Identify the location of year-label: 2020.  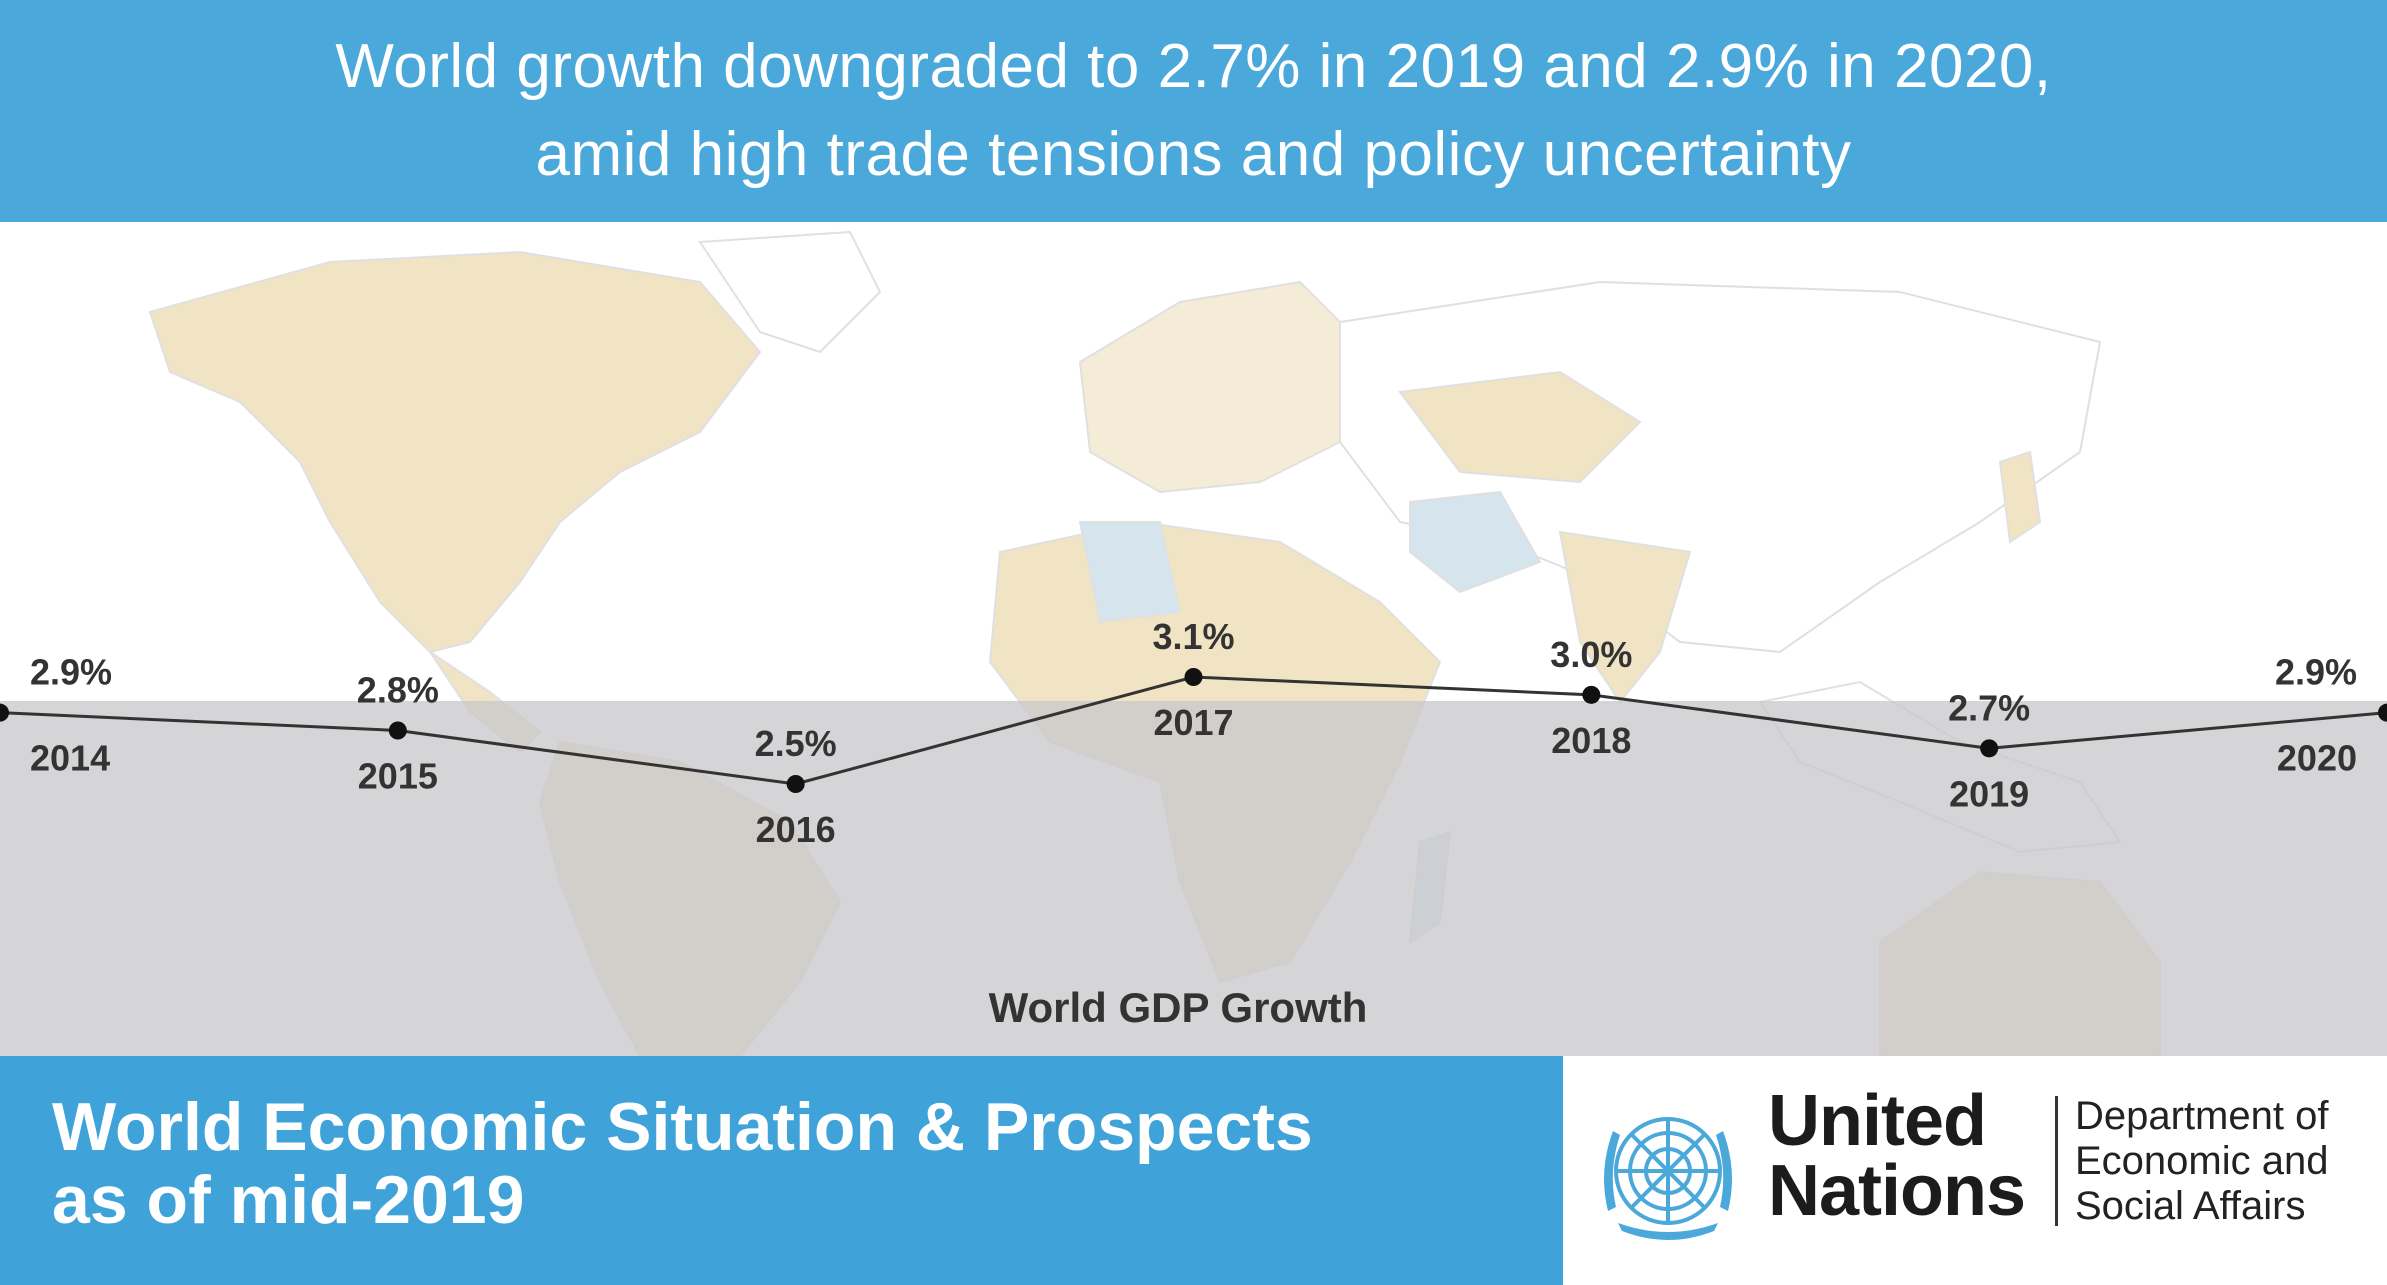
(2317, 758).